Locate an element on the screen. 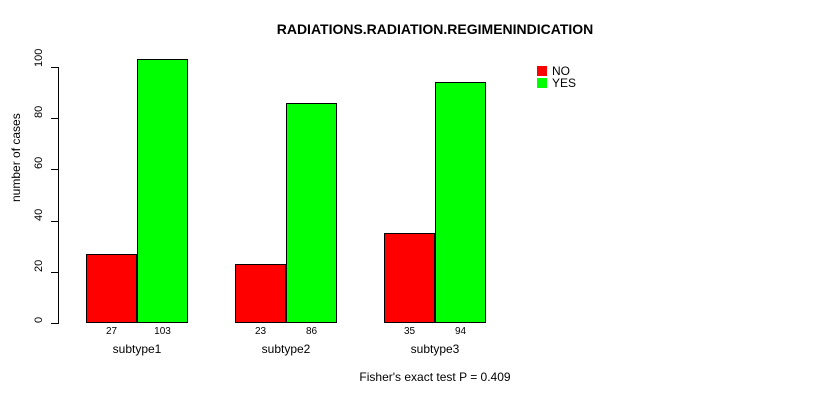  bar-value-label: 35 is located at coordinates (409, 331).